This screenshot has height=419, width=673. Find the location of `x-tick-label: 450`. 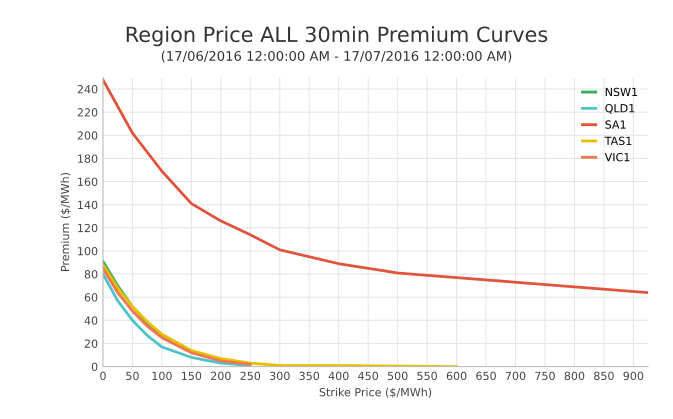

x-tick-label: 450 is located at coordinates (368, 376).